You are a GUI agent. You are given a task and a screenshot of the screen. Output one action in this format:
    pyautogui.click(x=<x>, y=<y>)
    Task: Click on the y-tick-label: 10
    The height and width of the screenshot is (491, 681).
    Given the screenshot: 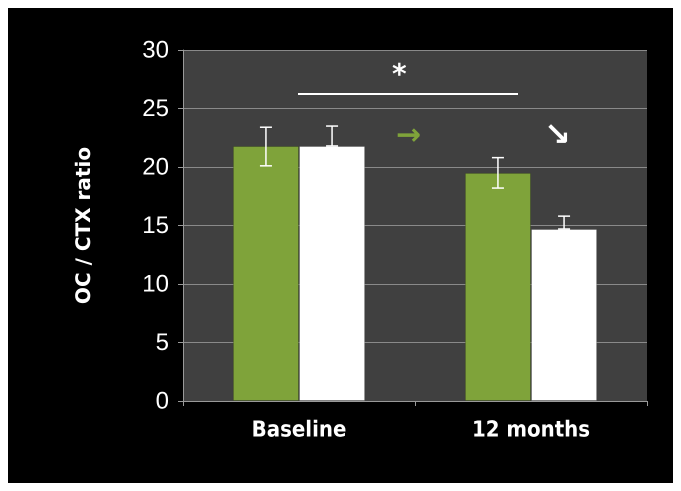 What is the action you would take?
    pyautogui.click(x=155, y=284)
    